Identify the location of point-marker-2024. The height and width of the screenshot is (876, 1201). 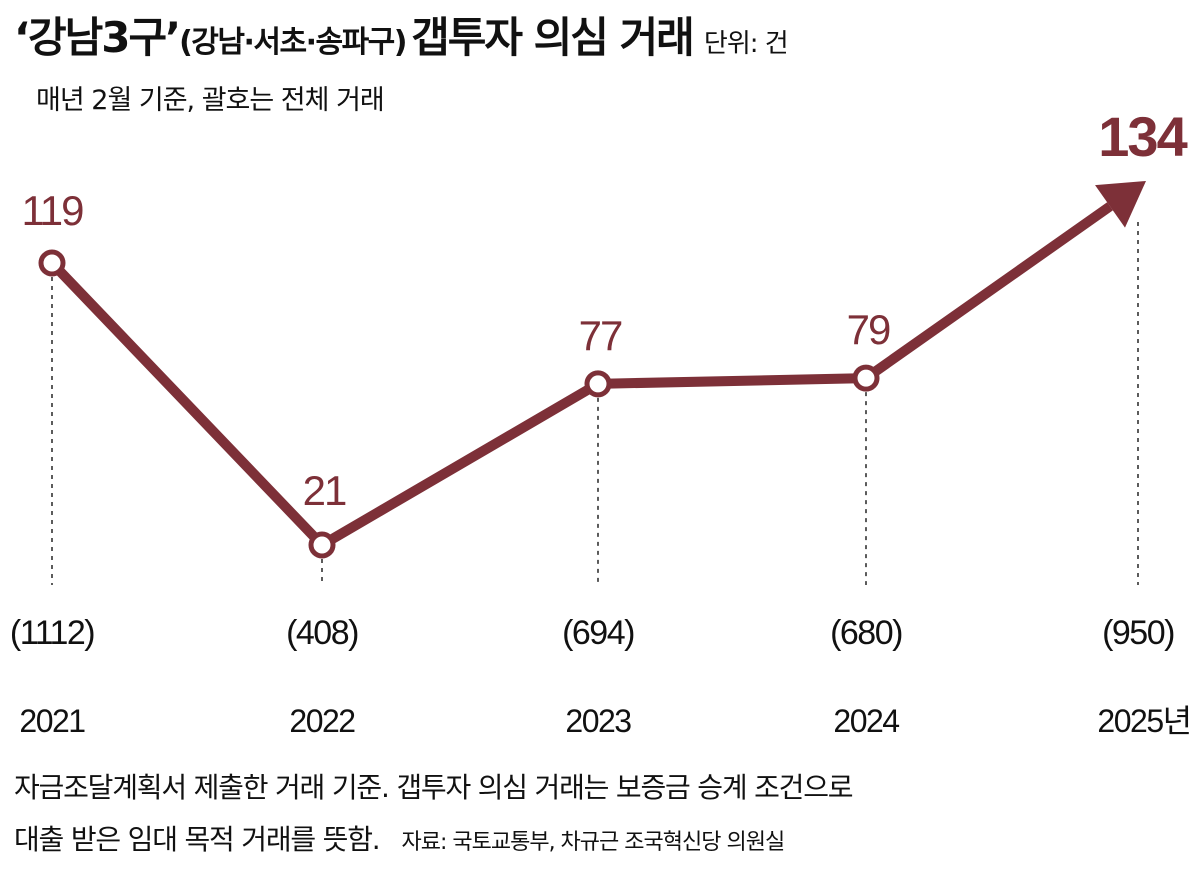
(866, 378).